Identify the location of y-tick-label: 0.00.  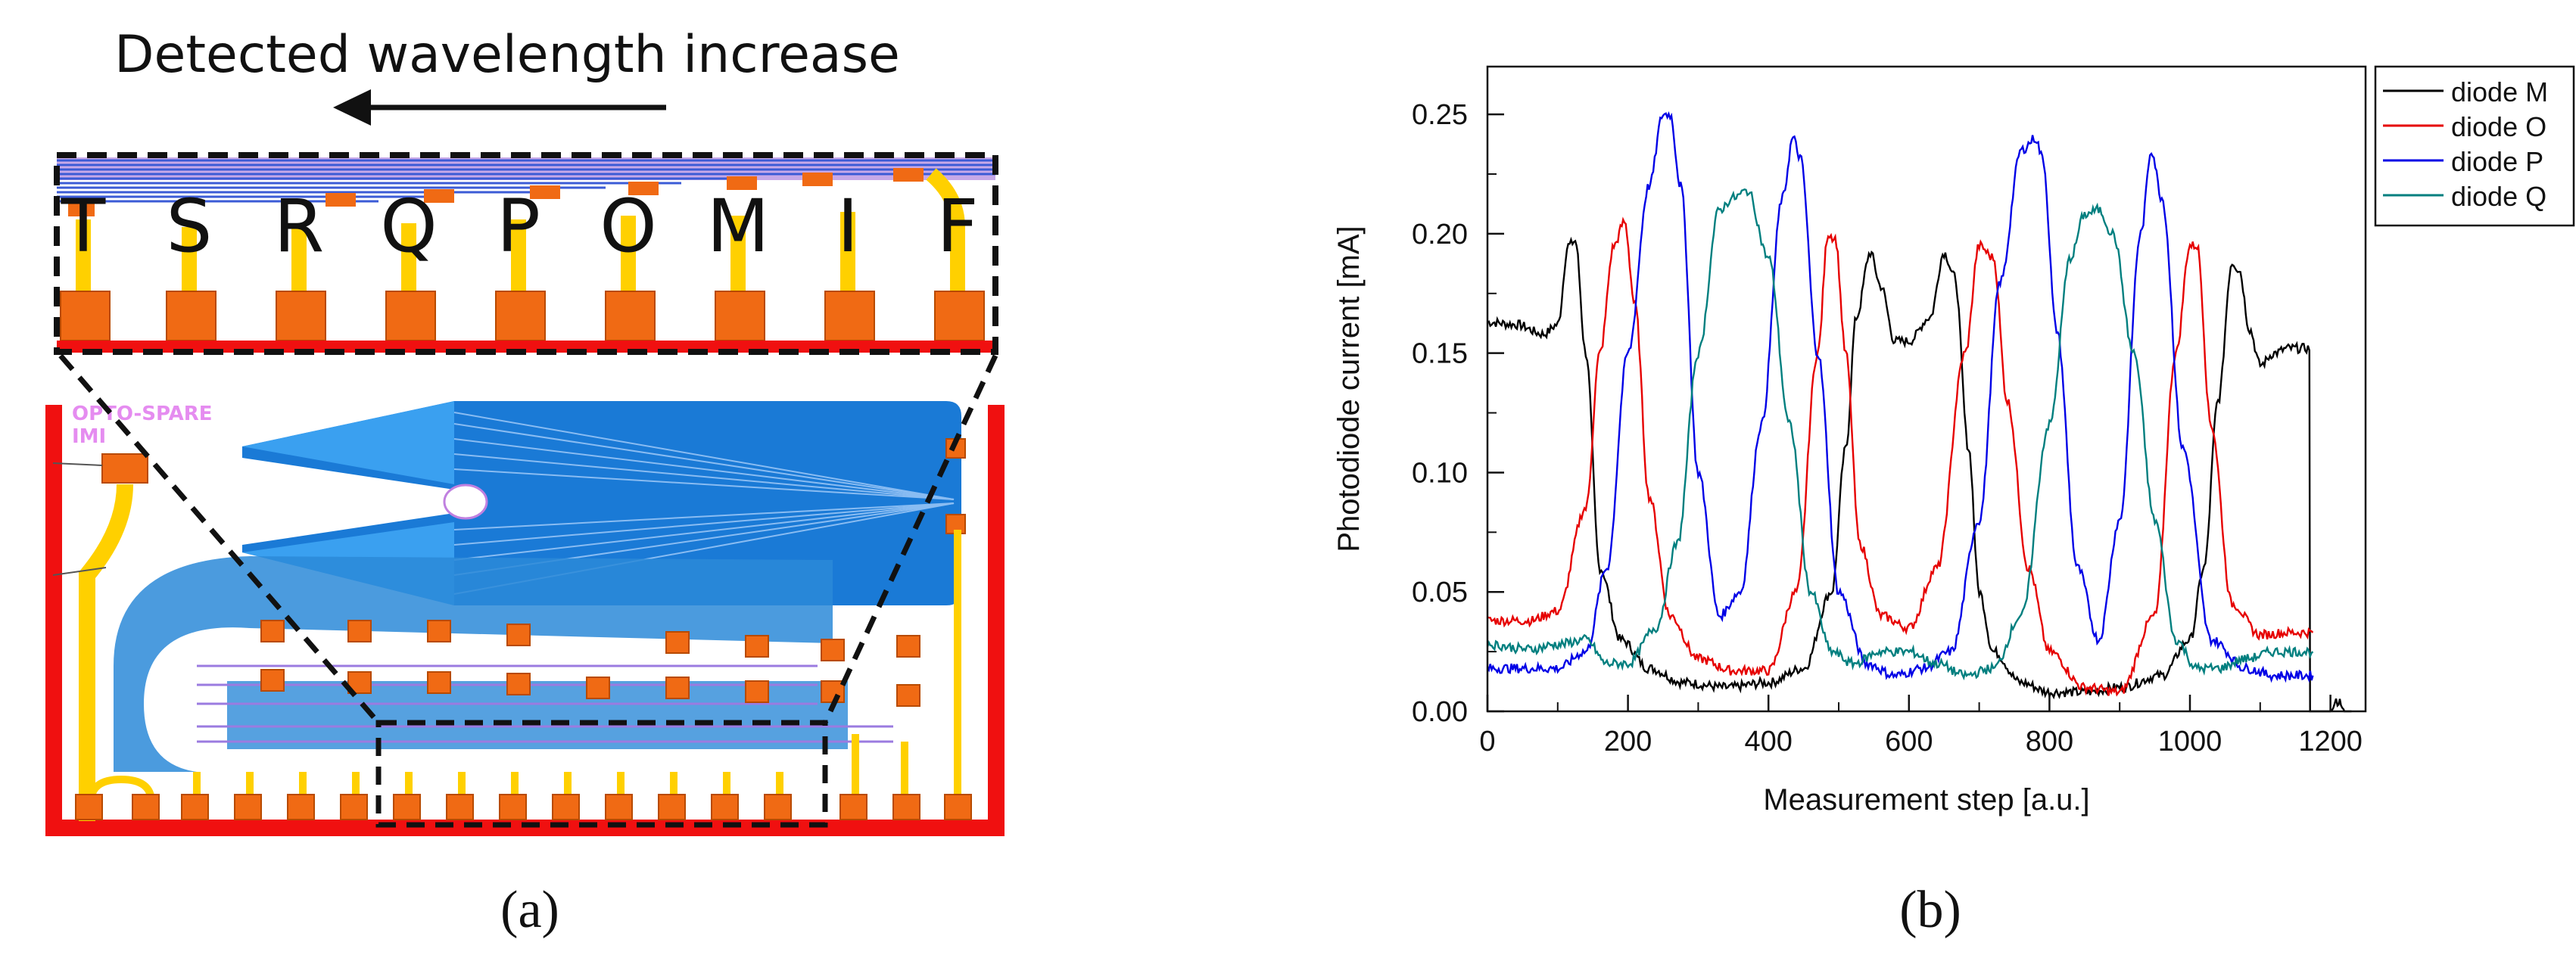
(1440, 712).